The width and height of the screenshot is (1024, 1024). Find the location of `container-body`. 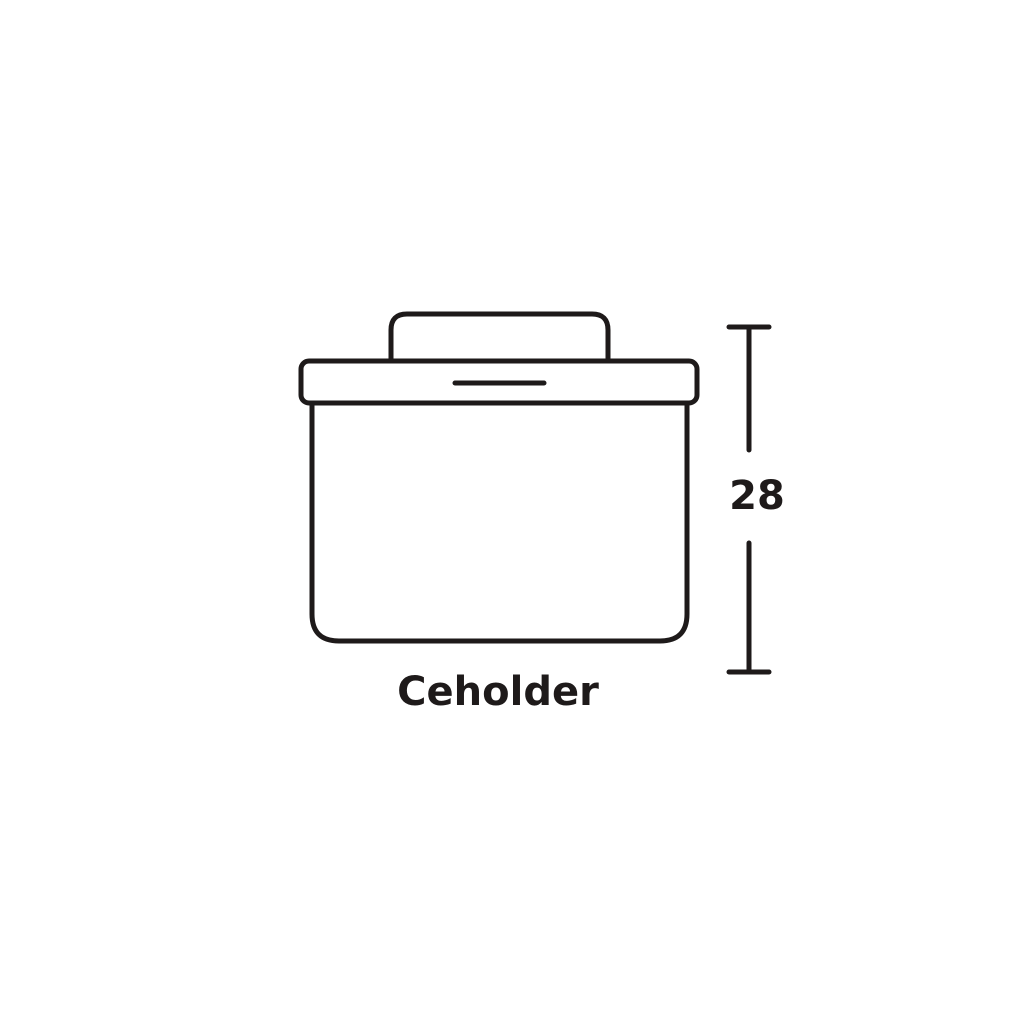

container-body is located at coordinates (499, 522).